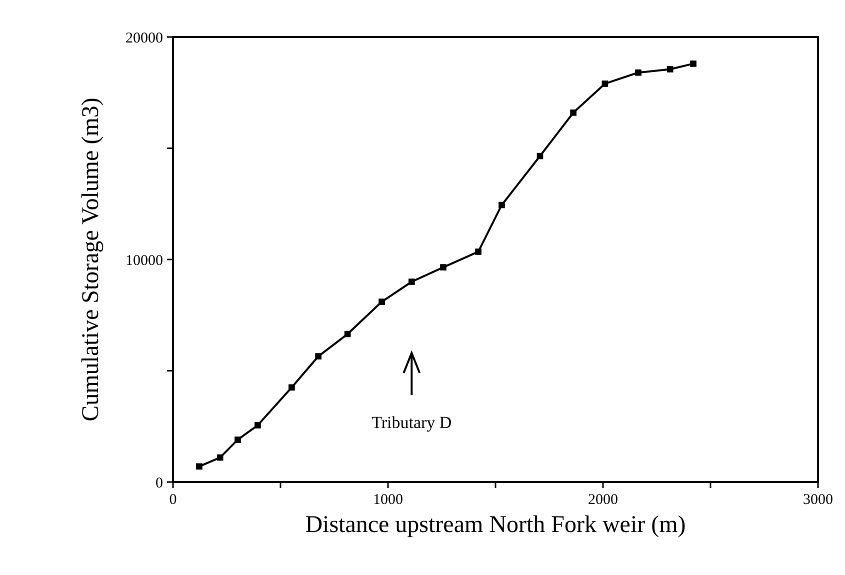 The height and width of the screenshot is (575, 845). Describe the element at coordinates (412, 422) in the screenshot. I see `annotation: Tributary D` at that location.